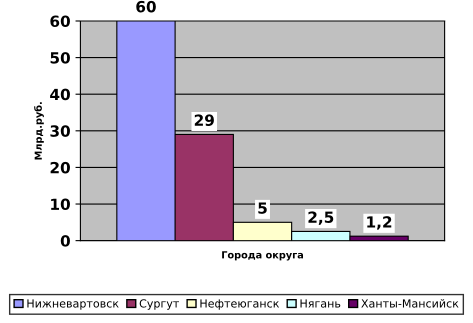 This screenshot has width=473, height=323. I want to click on legend-label: Нефтеюганск, so click(240, 304).